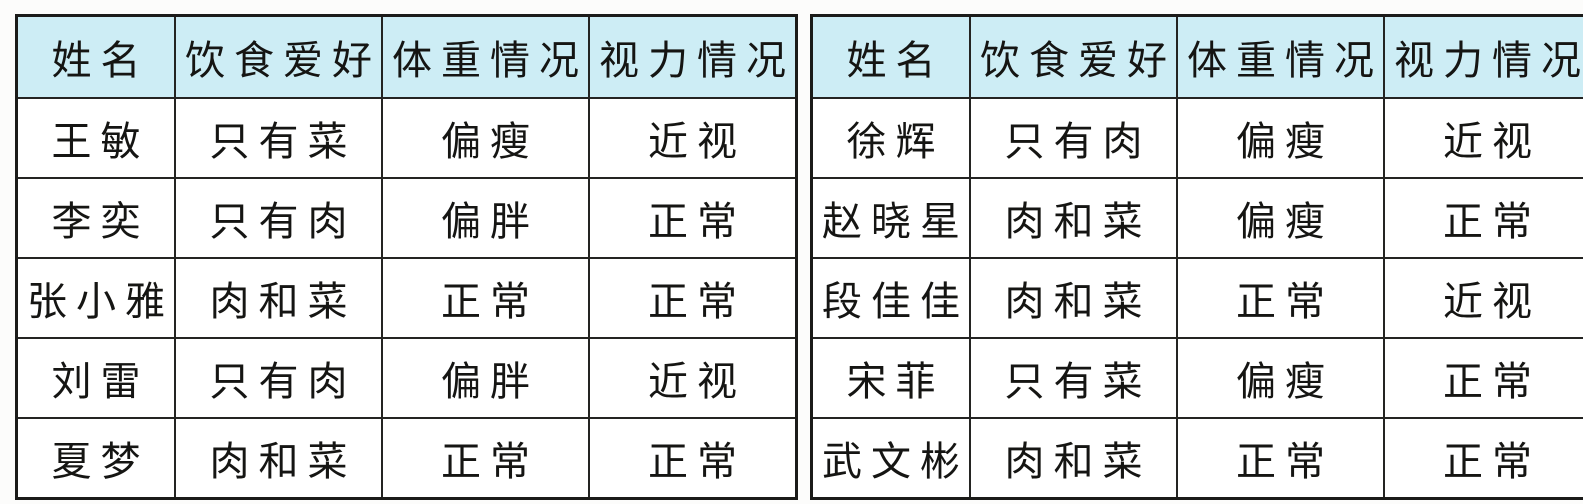 This screenshot has width=1583, height=504. What do you see at coordinates (890, 458) in the screenshot?
I see `table-cell: 武文彬` at bounding box center [890, 458].